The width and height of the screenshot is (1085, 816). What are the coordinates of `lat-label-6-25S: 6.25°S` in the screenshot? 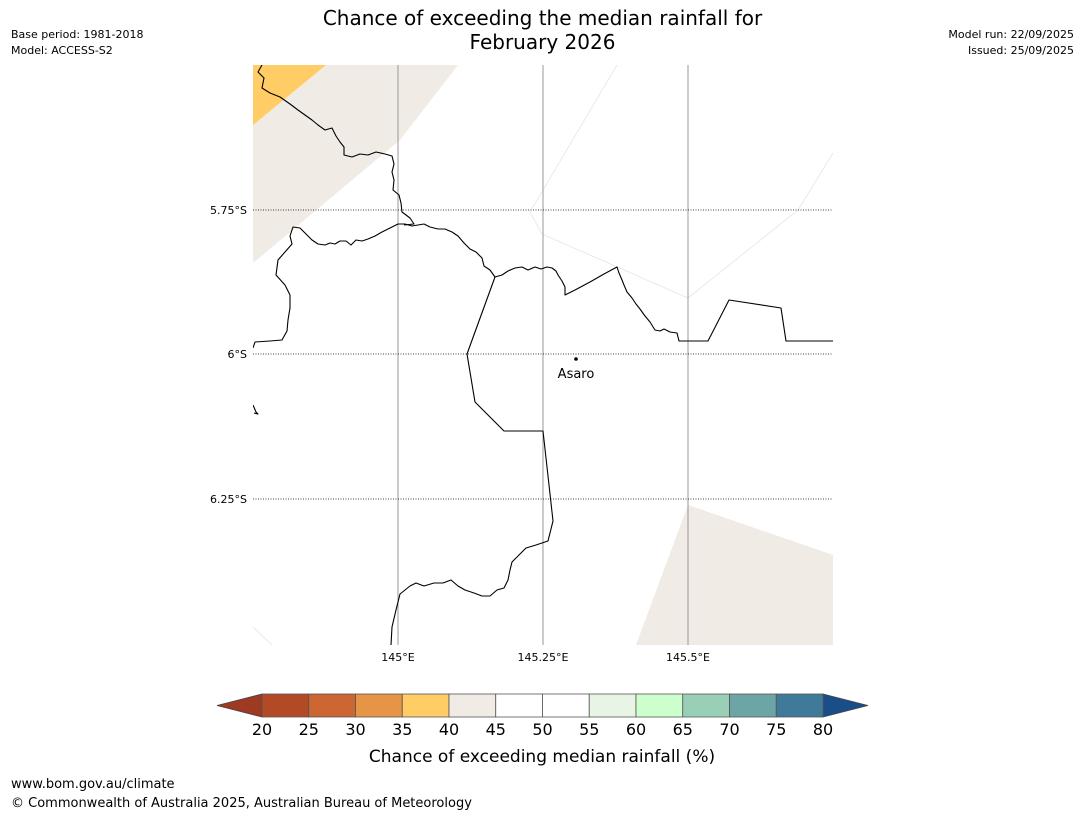 It's located at (228, 499).